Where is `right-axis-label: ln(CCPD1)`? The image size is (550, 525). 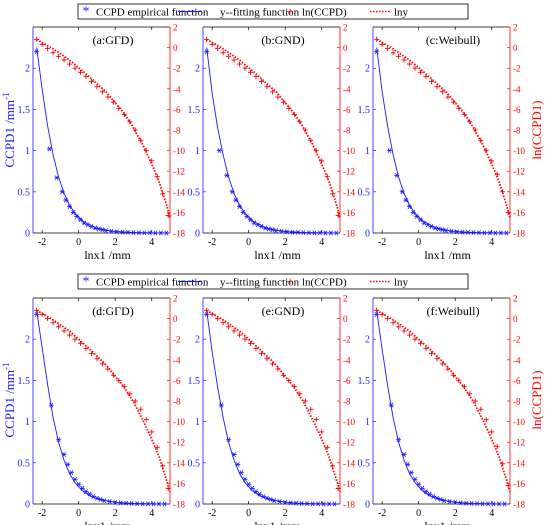
right-axis-label: ln(CCPD1) is located at coordinates (536, 399).